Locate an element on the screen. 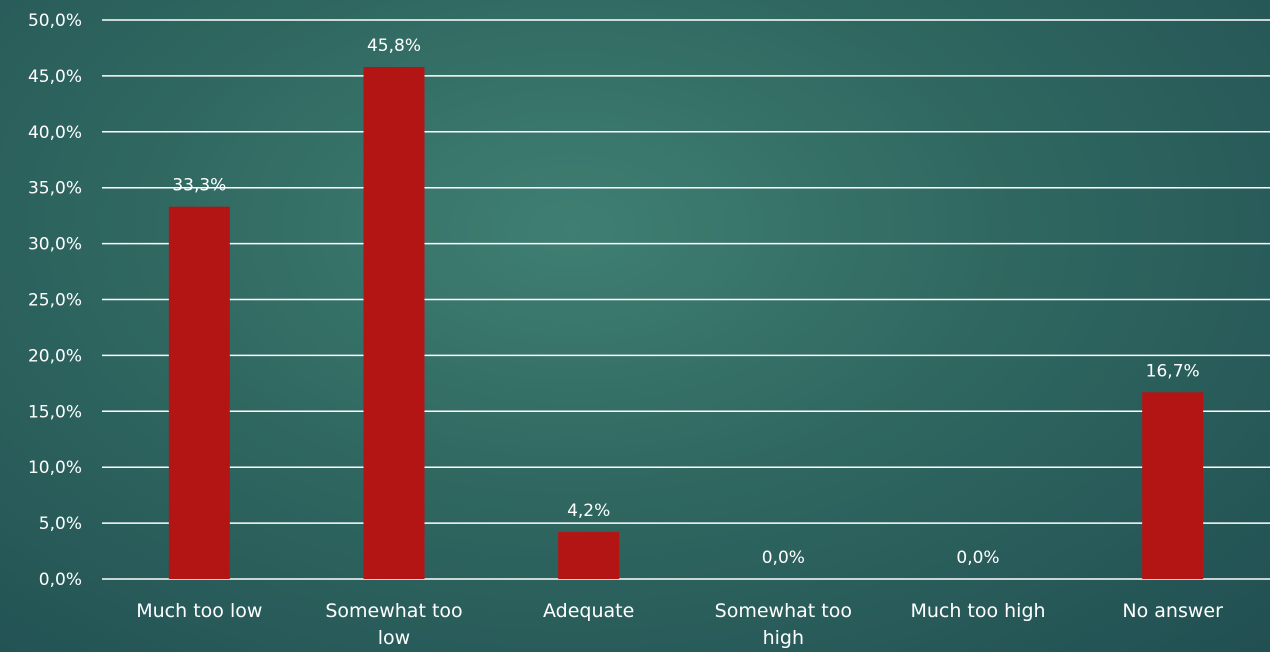 This screenshot has width=1270, height=652. x-category-label: Much too low is located at coordinates (199, 611).